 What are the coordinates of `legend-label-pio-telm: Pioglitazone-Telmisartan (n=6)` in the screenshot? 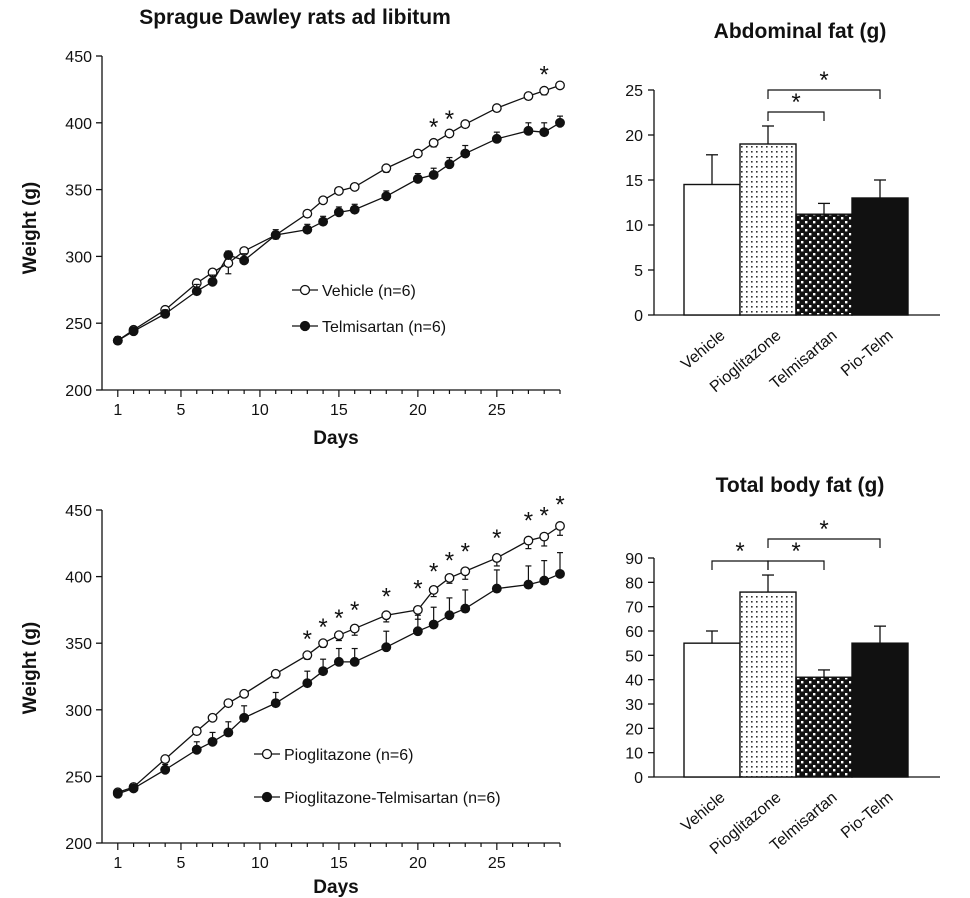 It's located at (392, 798).